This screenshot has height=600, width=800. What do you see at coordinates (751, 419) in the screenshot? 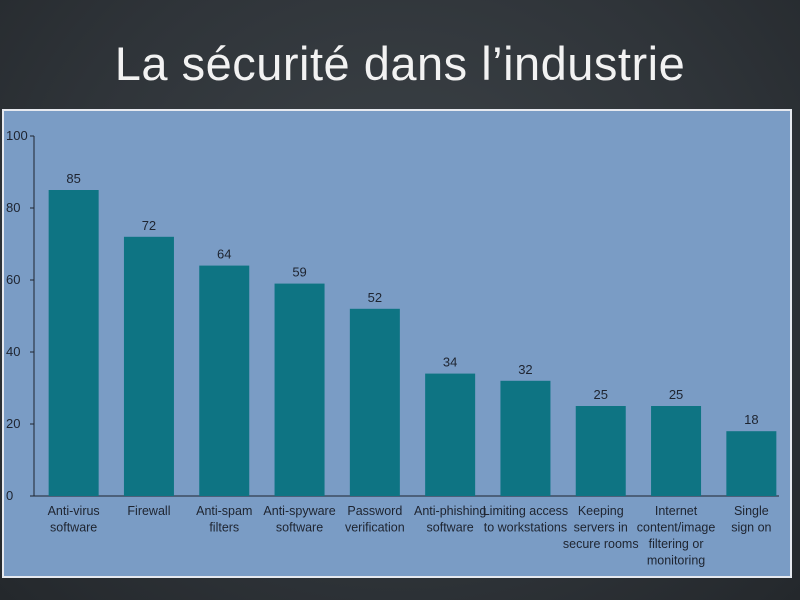
I see `data-label: 18` at bounding box center [751, 419].